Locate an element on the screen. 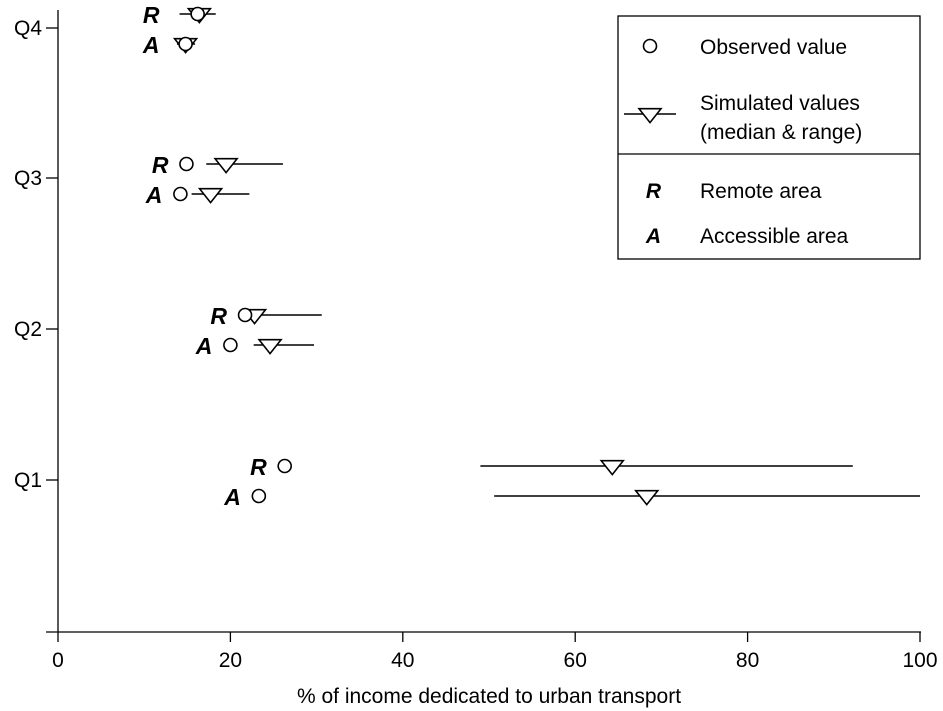 This screenshot has height=711, width=943. legend-box is located at coordinates (769, 137).